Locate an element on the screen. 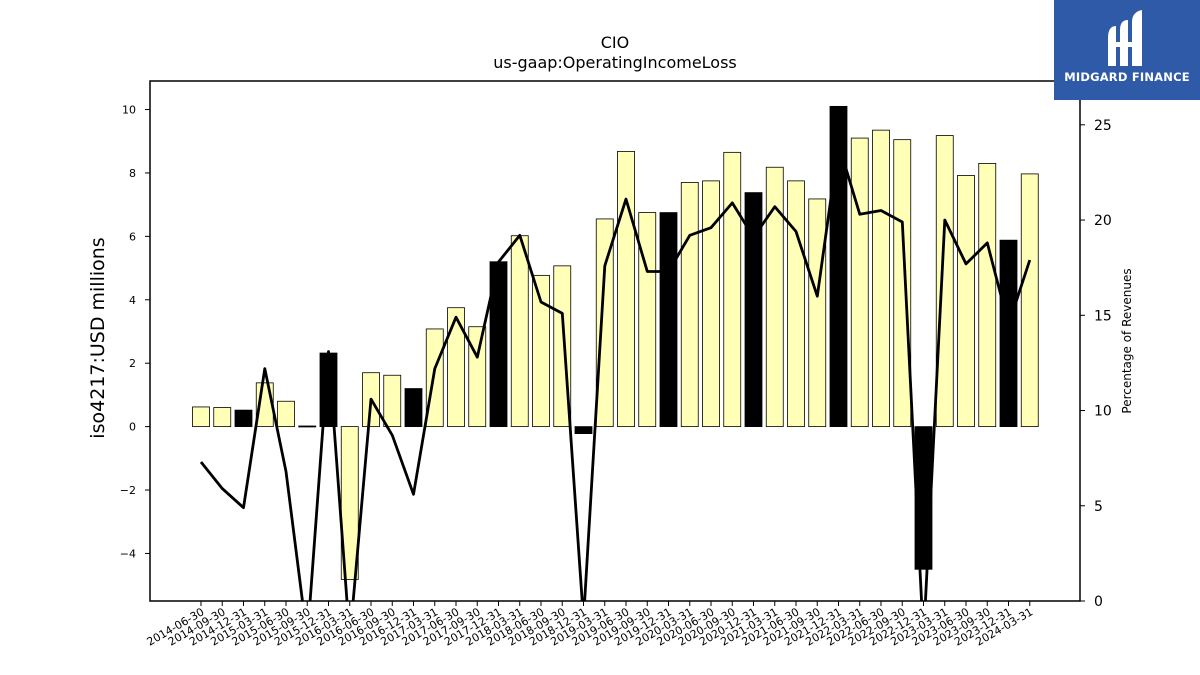 The height and width of the screenshot is (675, 1200). y-tick-label: −4 is located at coordinates (128, 553).